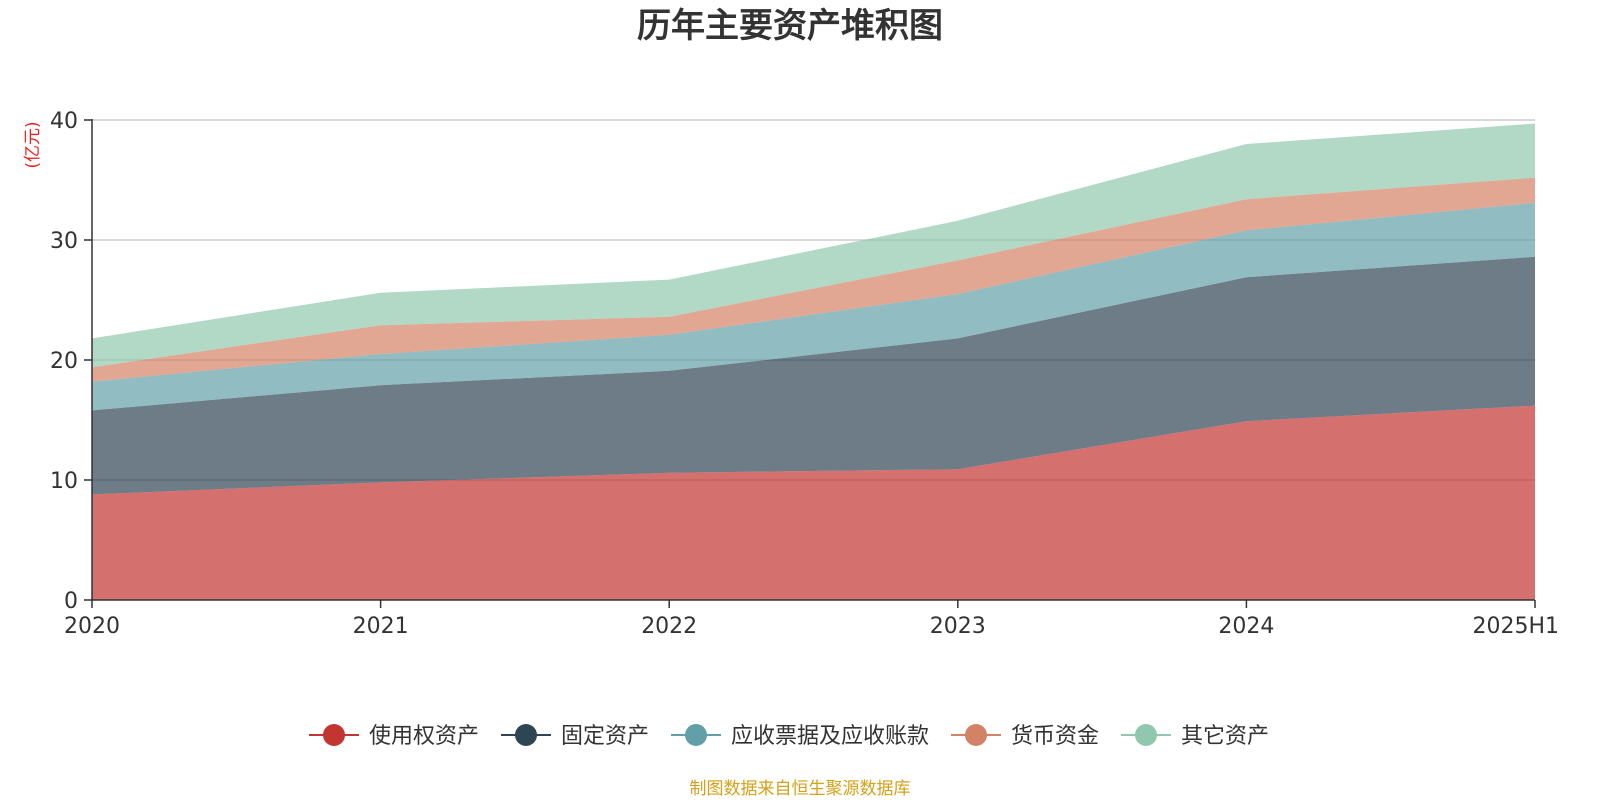  What do you see at coordinates (790, 26) in the screenshot?
I see `chart-title: 历年主要资产堆积图` at bounding box center [790, 26].